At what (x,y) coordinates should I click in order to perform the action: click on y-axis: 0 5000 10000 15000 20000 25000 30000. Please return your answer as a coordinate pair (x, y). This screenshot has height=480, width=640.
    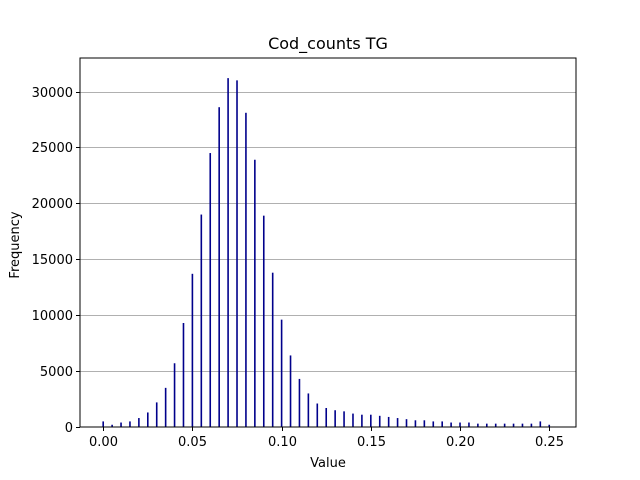
    Looking at the image, I should click on (56, 261).